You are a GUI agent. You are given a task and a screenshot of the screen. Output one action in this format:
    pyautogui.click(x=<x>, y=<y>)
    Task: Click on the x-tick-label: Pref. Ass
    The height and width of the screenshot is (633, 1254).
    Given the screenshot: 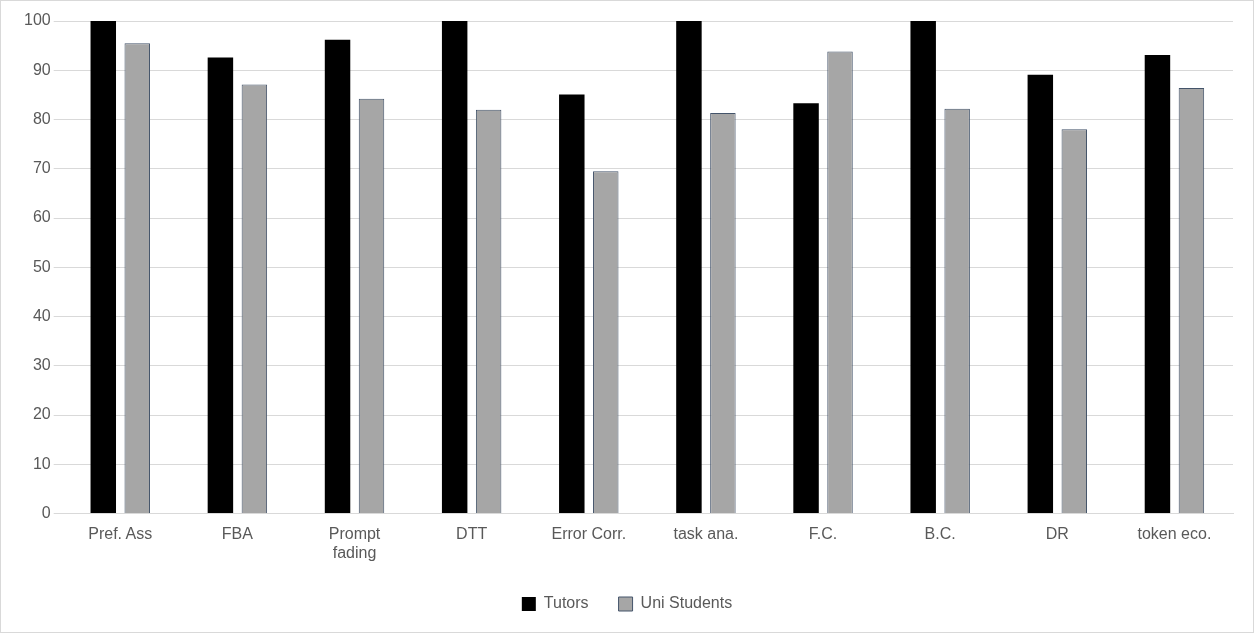 What is the action you would take?
    pyautogui.click(x=120, y=533)
    